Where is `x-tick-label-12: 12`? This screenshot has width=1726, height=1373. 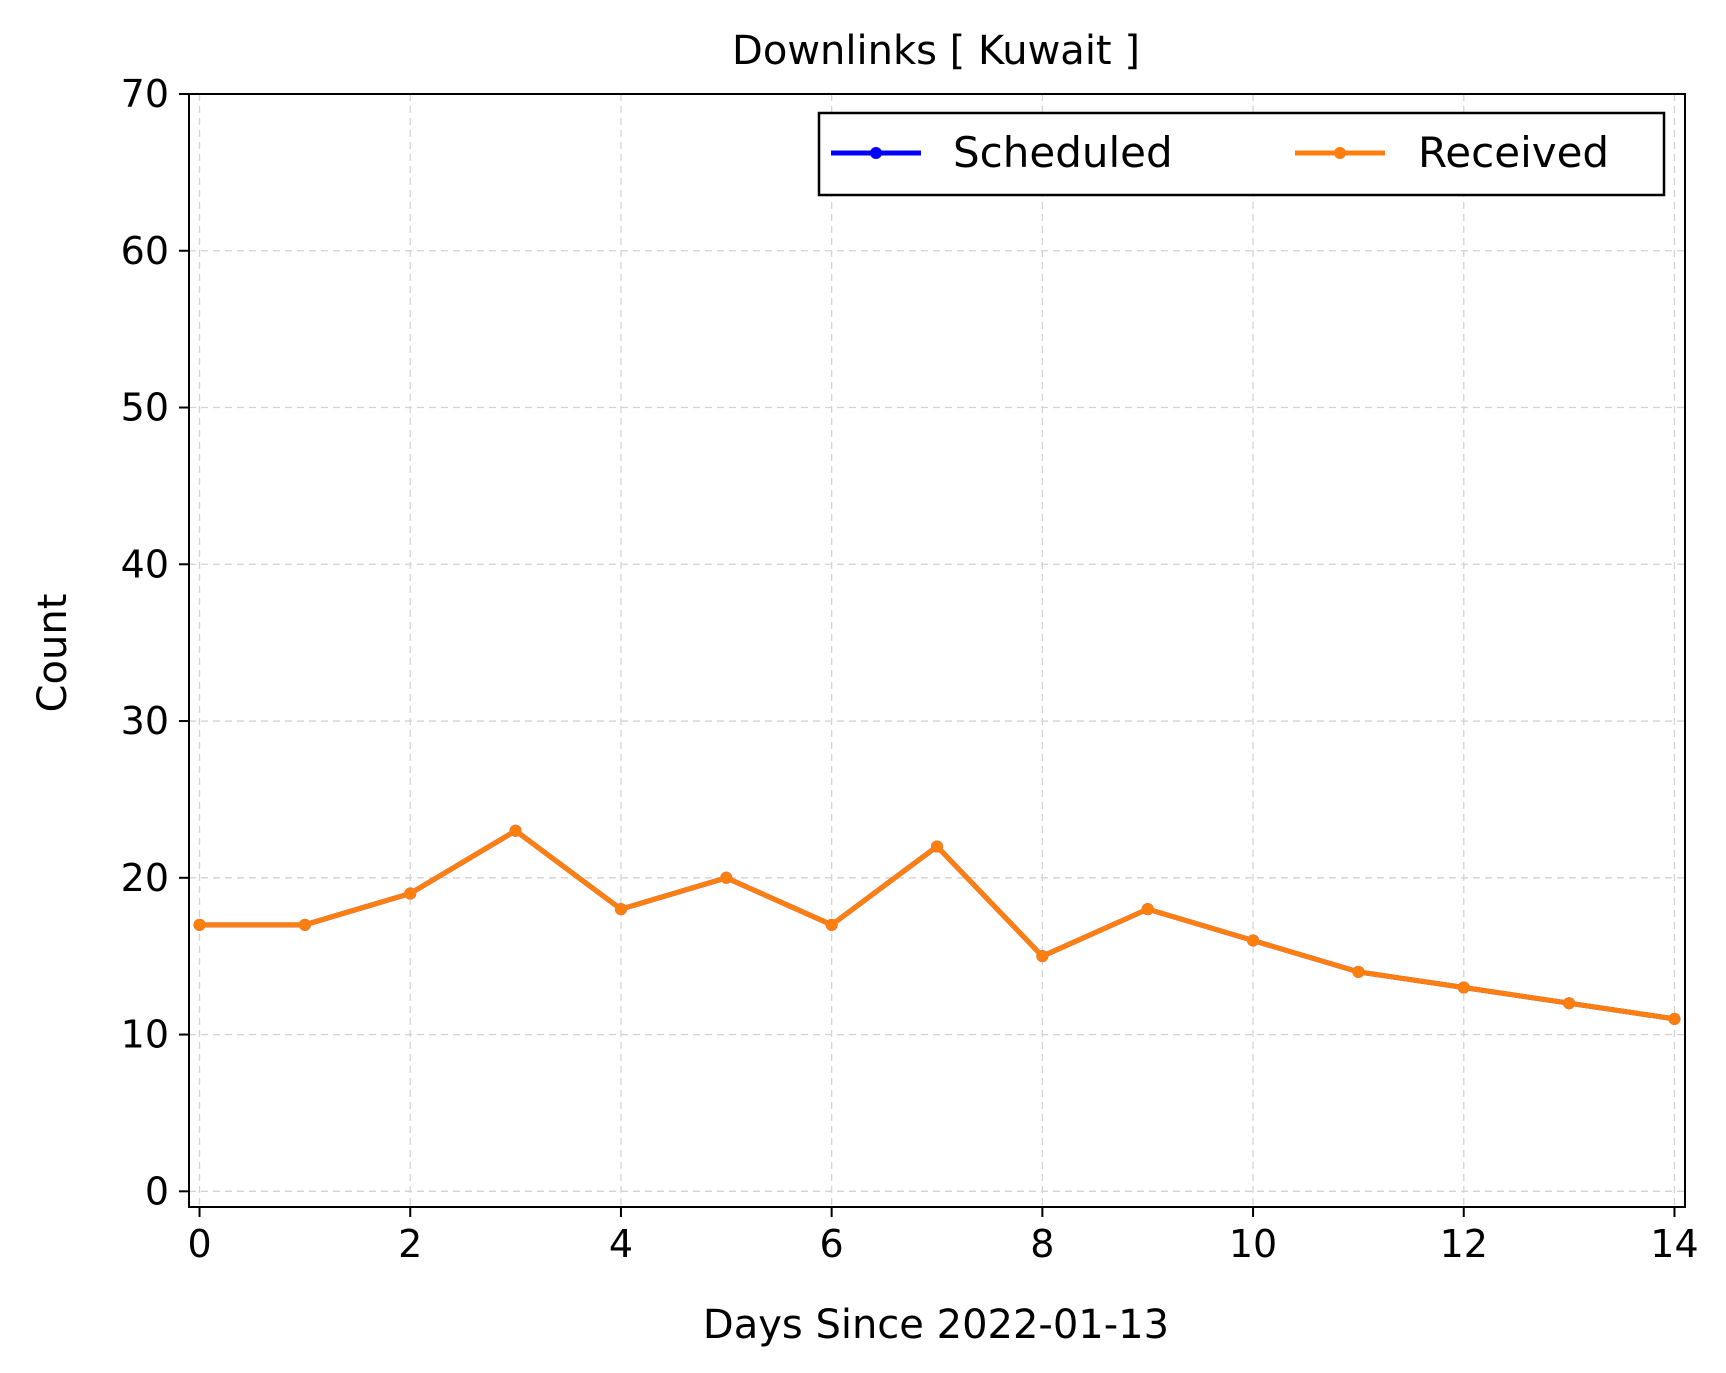 x-tick-label-12: 12 is located at coordinates (1464, 1244).